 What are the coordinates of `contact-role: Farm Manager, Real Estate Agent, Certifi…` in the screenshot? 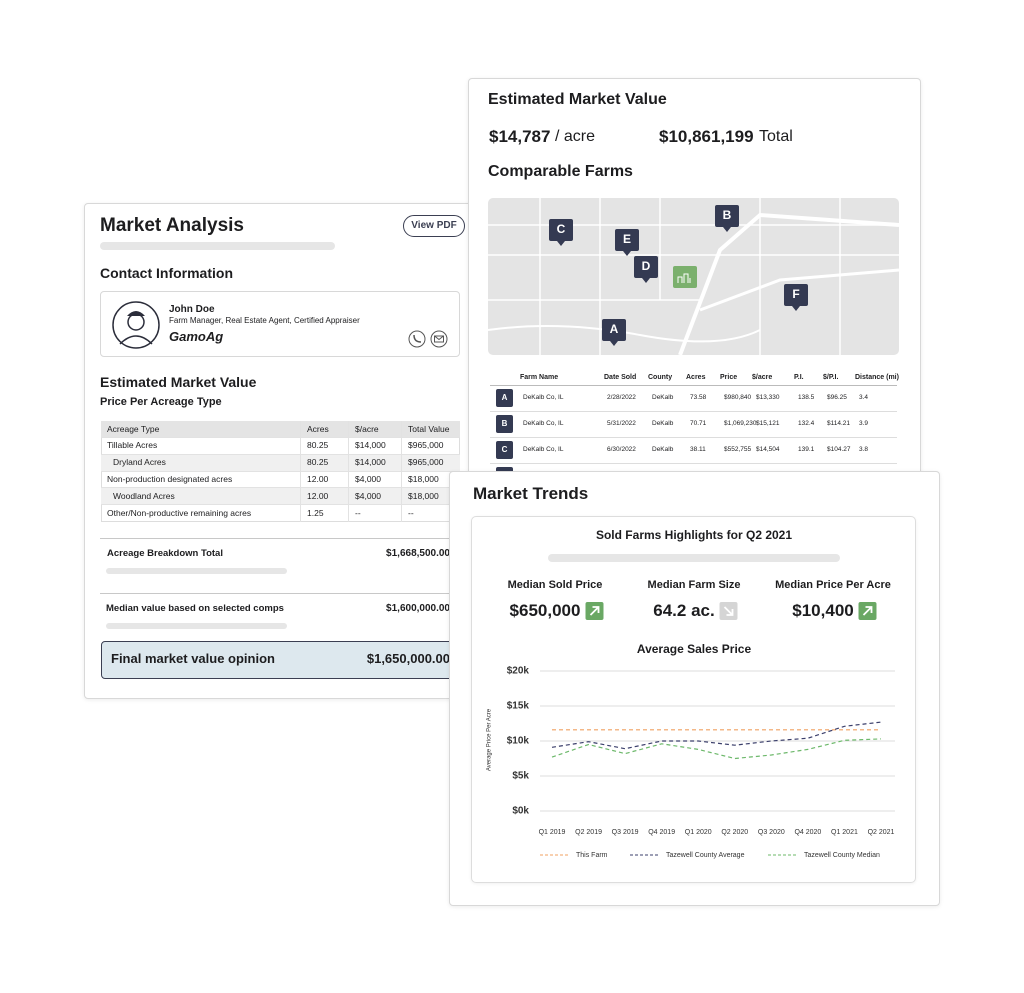 It's located at (264, 321).